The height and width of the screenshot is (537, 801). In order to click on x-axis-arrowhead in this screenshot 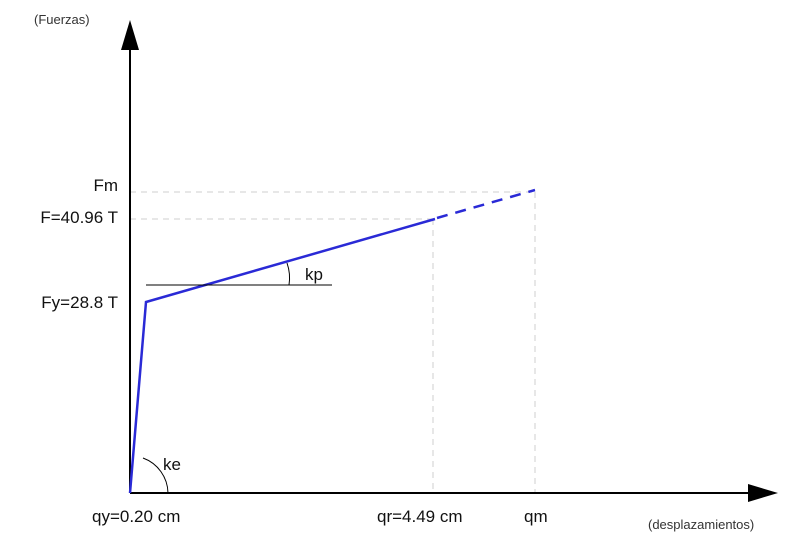, I will do `click(763, 493)`.